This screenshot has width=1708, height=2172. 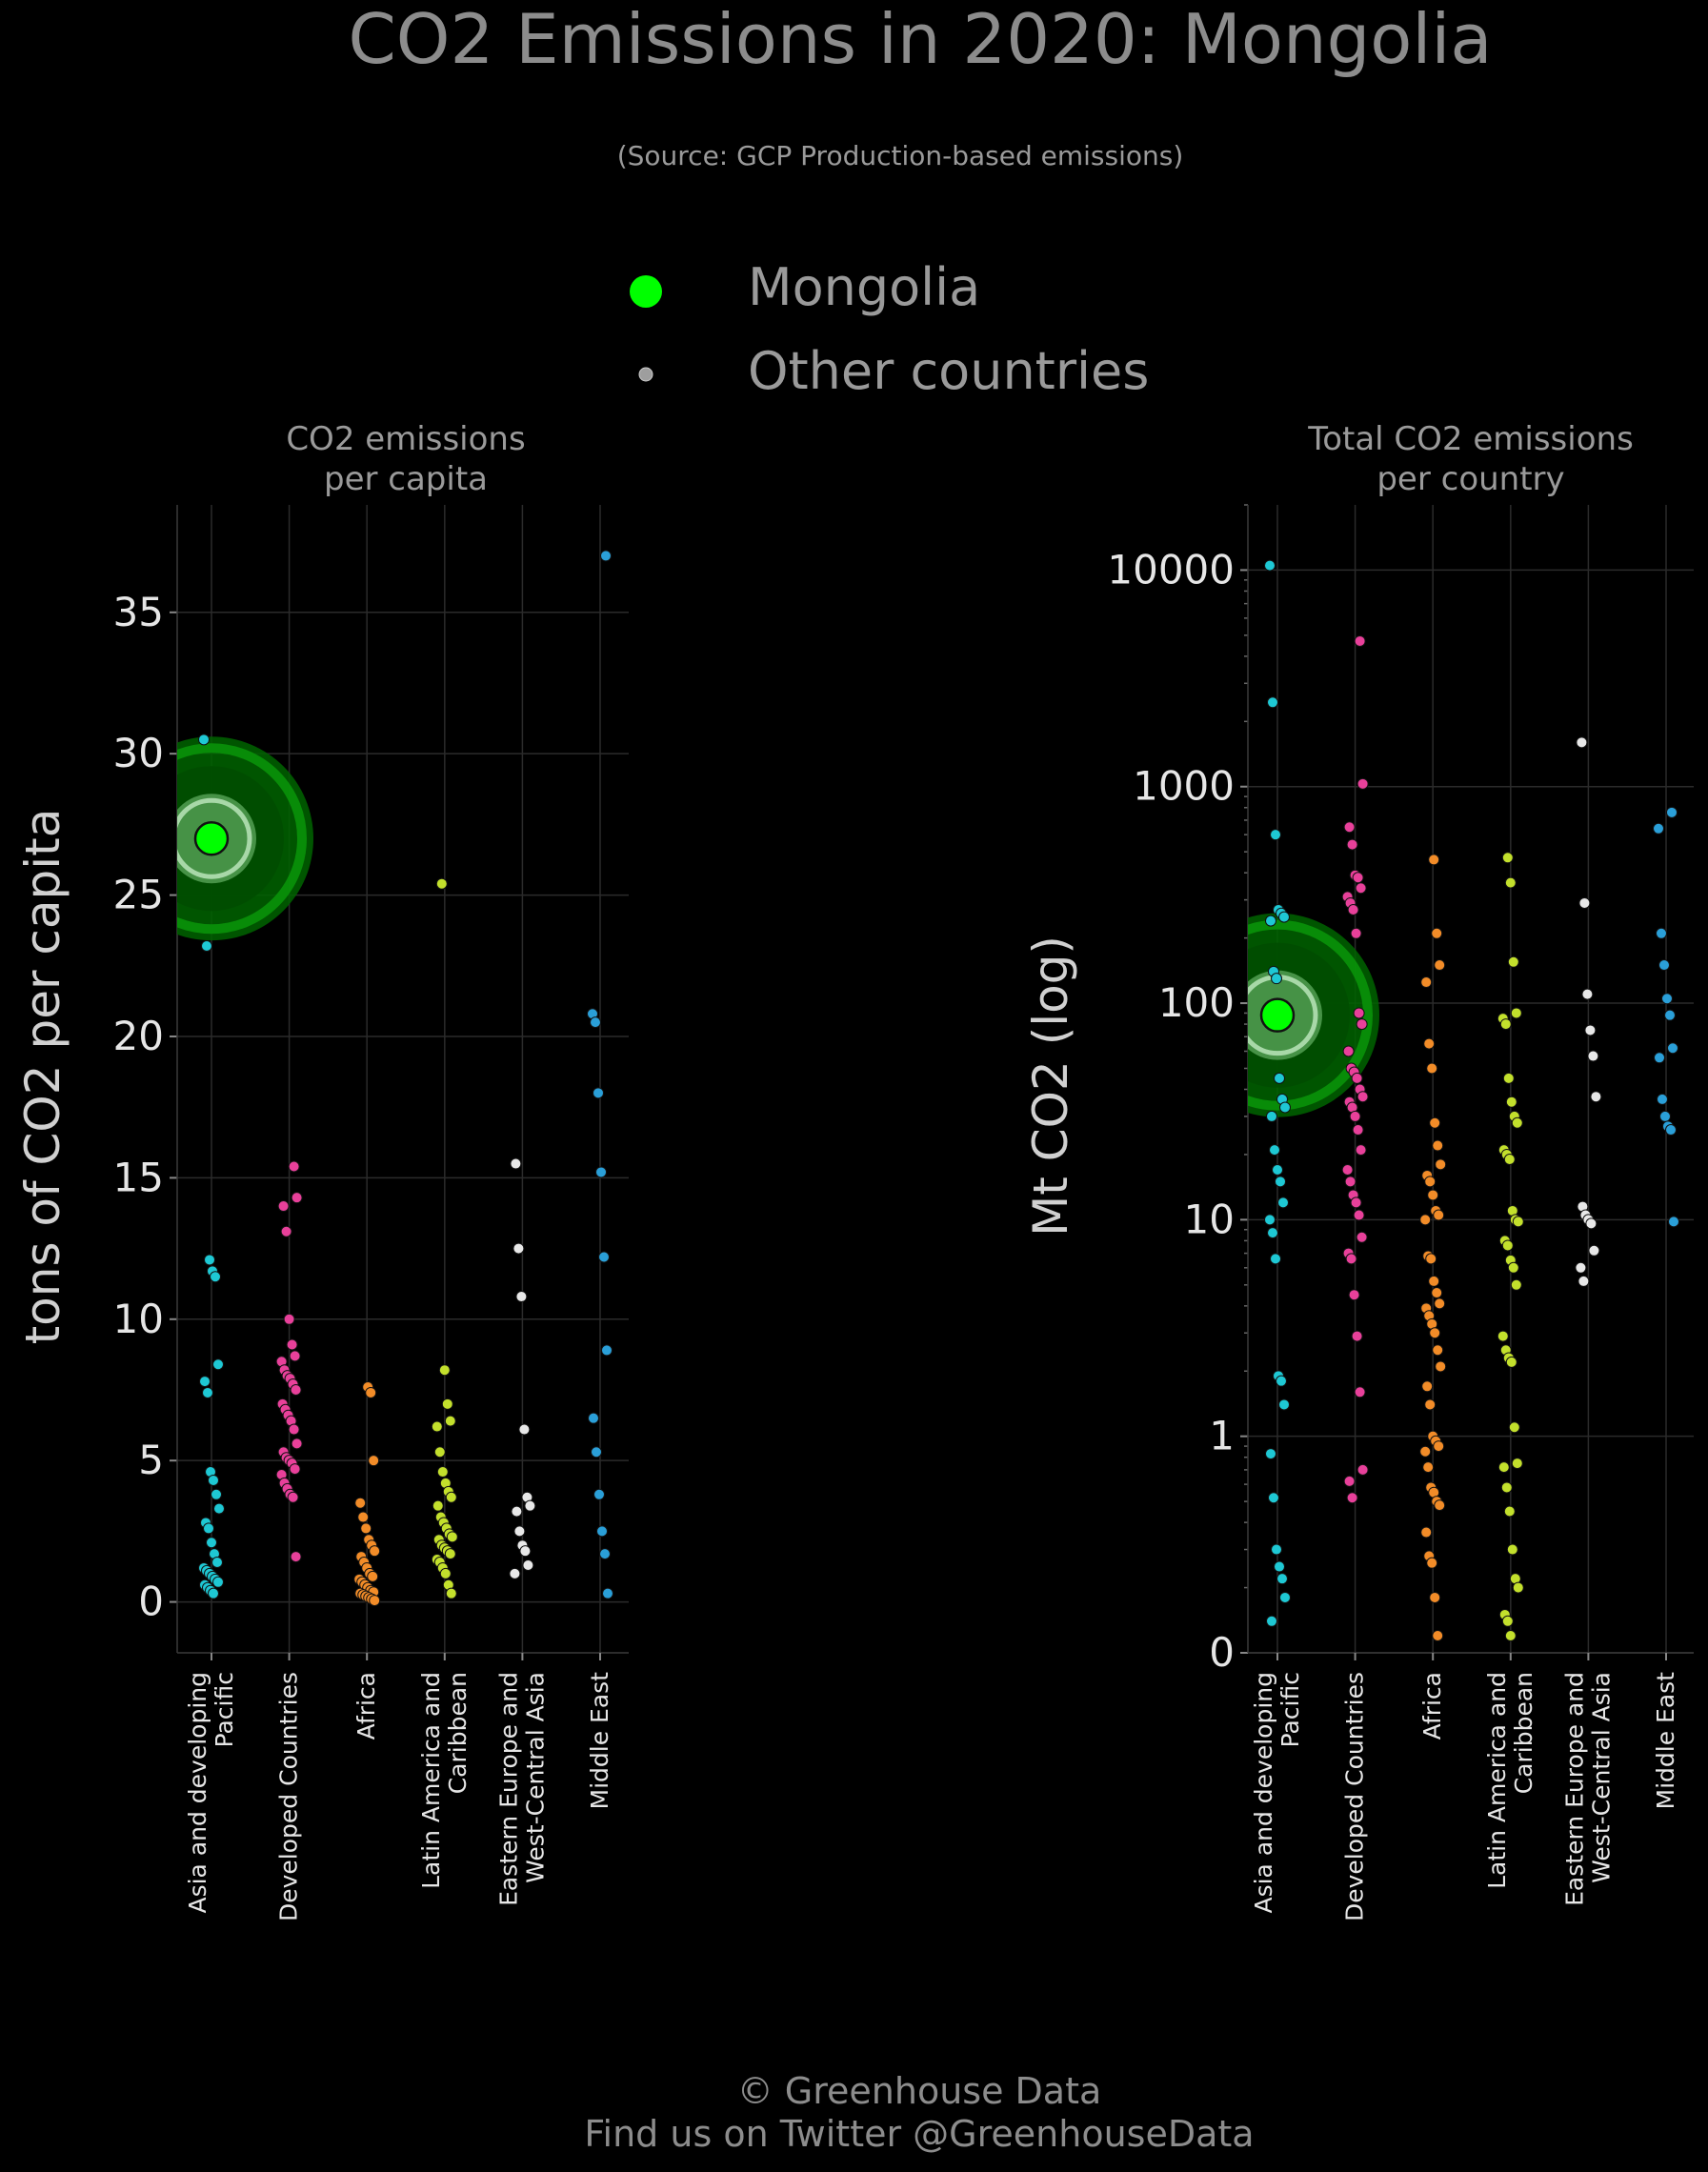 What do you see at coordinates (1171, 569) in the screenshot?
I see `y-tick-label: 10000` at bounding box center [1171, 569].